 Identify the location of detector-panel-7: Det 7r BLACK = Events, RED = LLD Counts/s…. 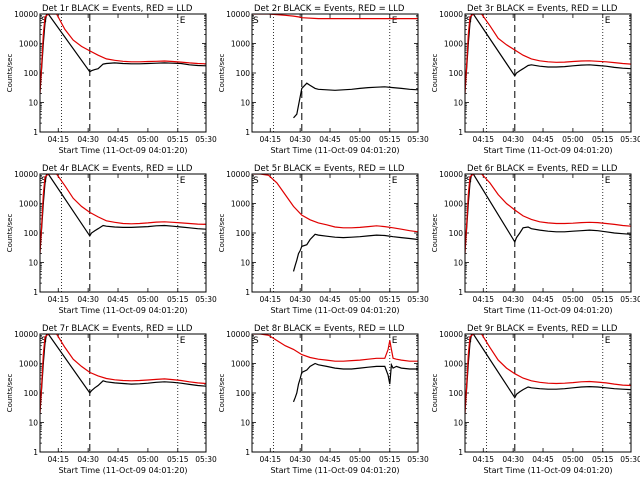
(111, 399).